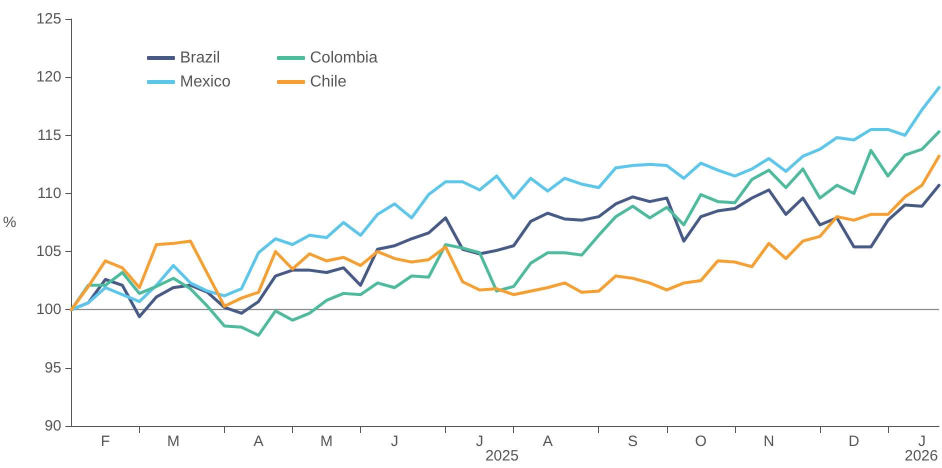 This screenshot has width=942, height=468. What do you see at coordinates (328, 82) in the screenshot?
I see `legend-label: Chile` at bounding box center [328, 82].